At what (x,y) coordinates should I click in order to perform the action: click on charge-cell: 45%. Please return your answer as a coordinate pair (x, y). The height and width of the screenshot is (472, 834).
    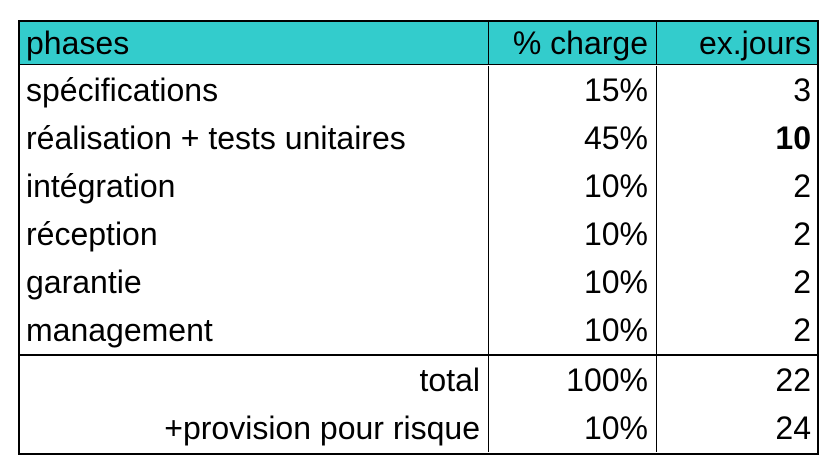
    Looking at the image, I should click on (573, 138).